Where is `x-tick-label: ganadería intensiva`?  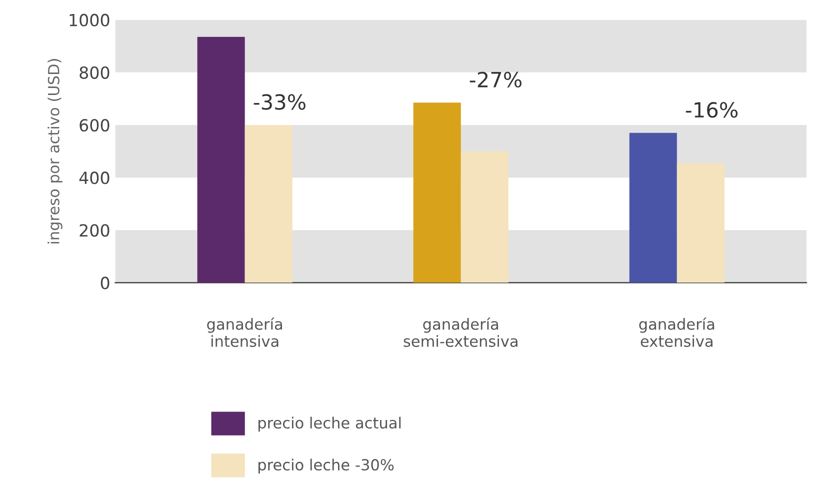 x-tick-label: ganadería intensiva is located at coordinates (244, 332).